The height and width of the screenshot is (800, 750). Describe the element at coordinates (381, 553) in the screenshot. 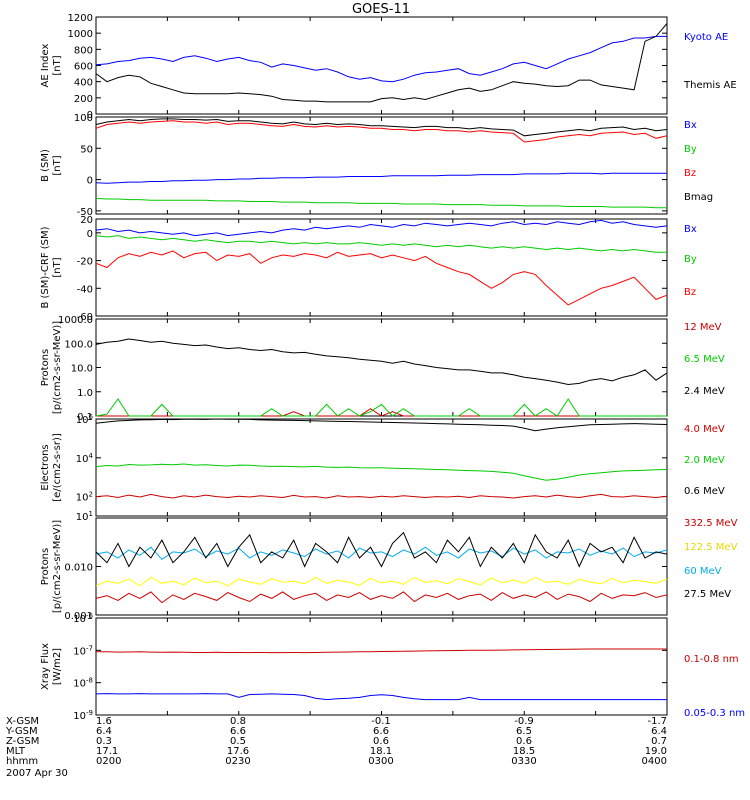

I see `series-line-60-mev` at that location.